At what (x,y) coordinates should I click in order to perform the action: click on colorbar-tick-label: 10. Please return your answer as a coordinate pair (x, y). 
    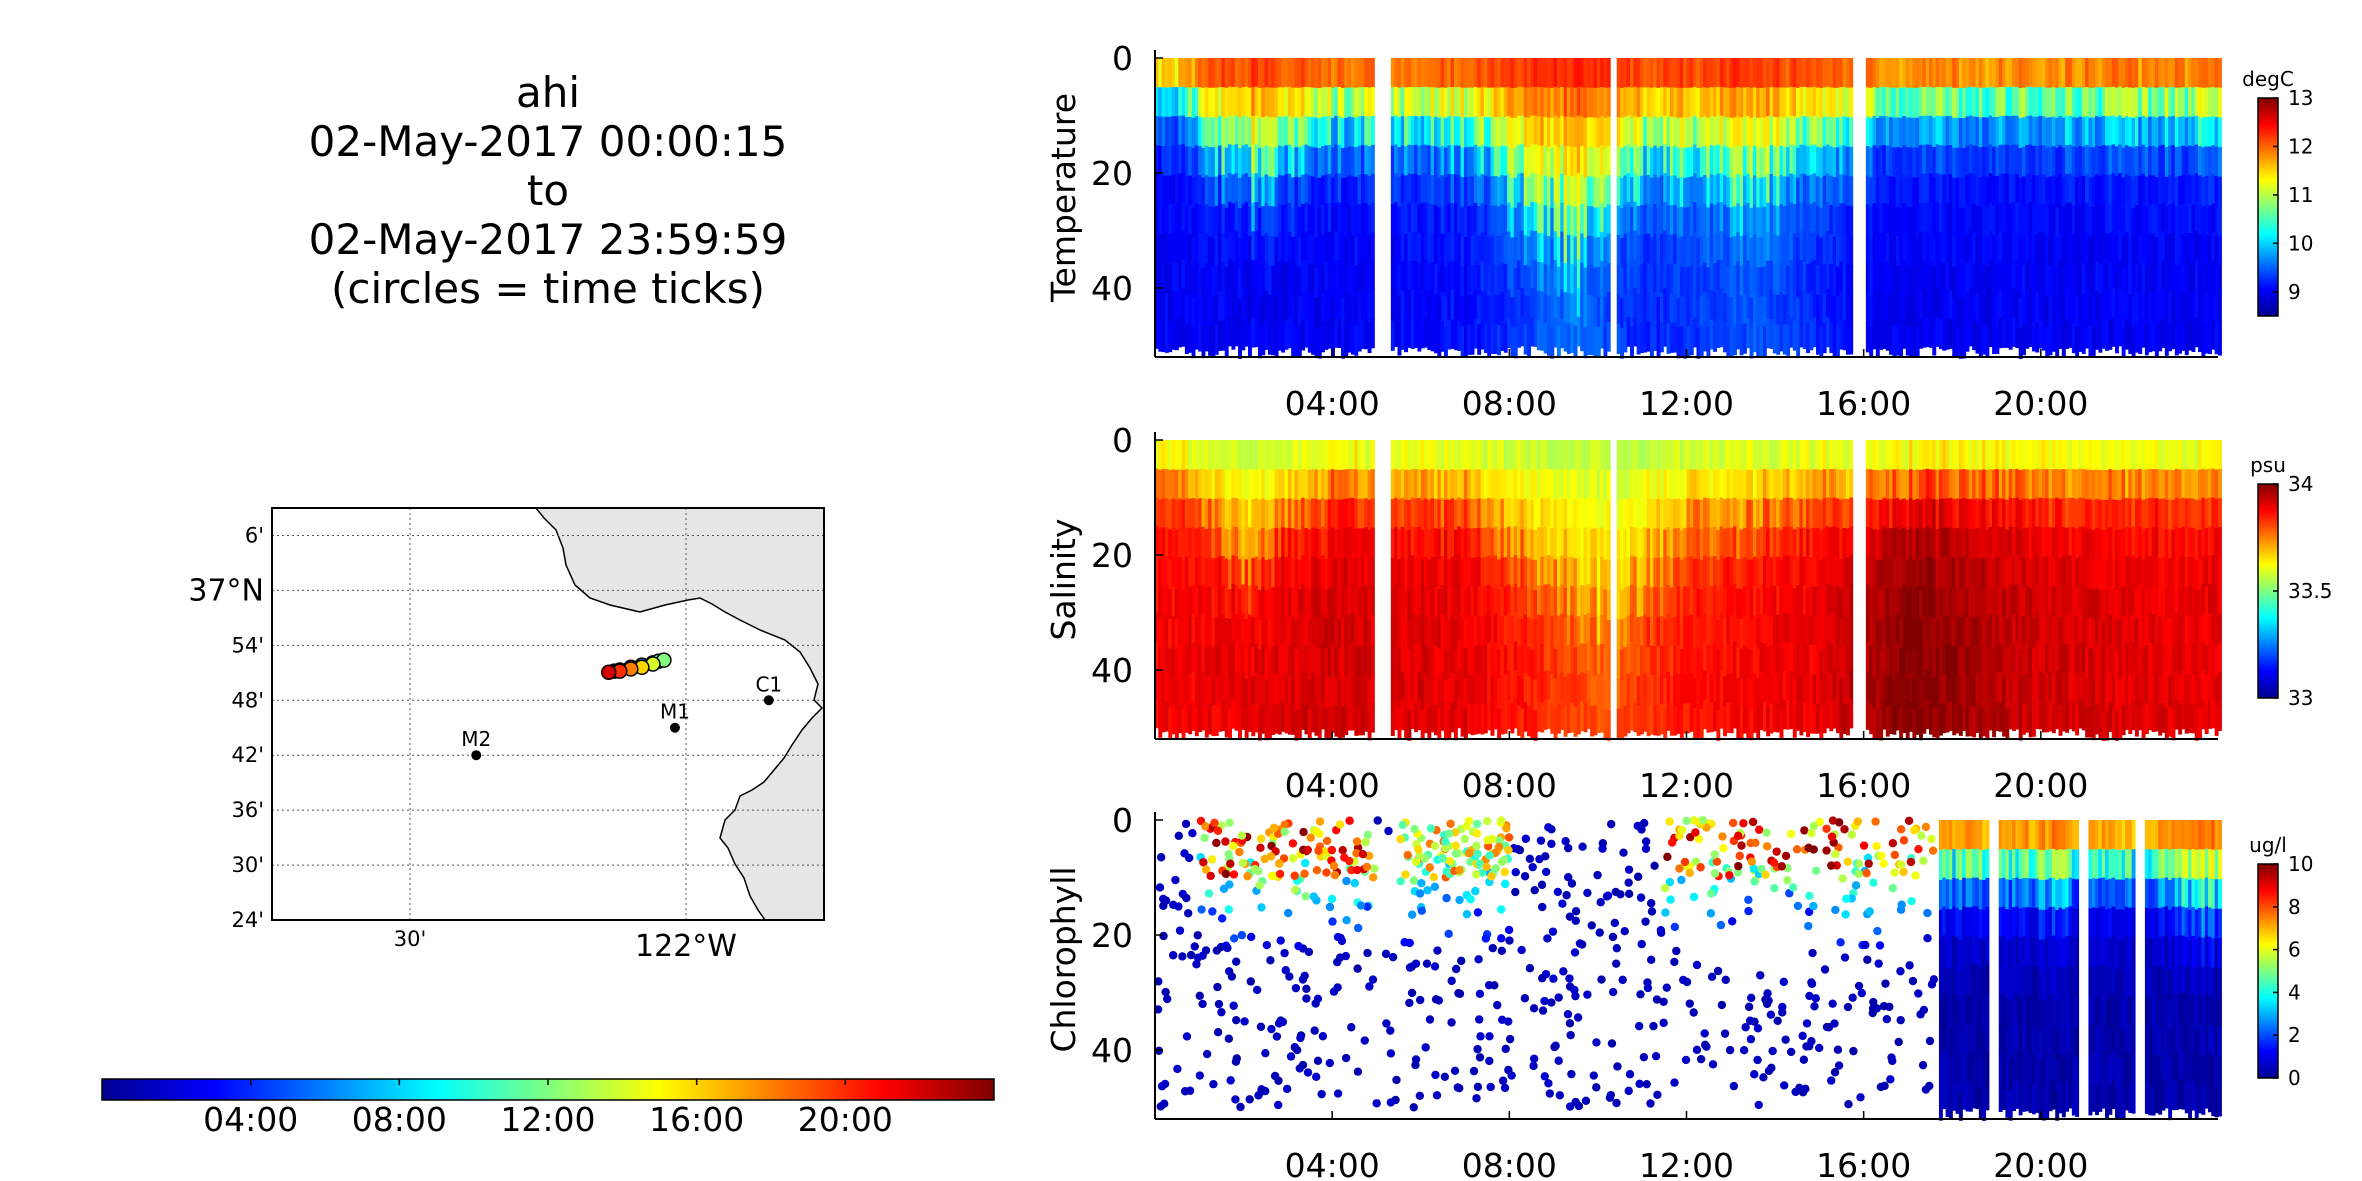
    Looking at the image, I should click on (2300, 243).